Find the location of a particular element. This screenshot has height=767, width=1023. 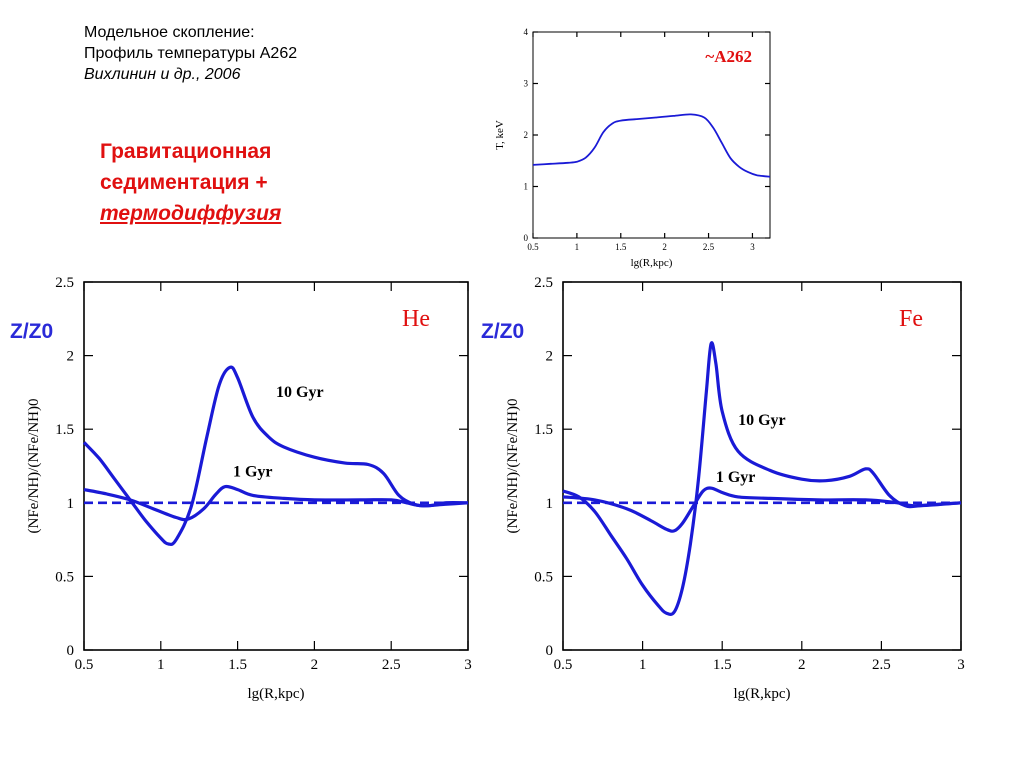

he-x-tick-label: 2.5 is located at coordinates (391, 665).